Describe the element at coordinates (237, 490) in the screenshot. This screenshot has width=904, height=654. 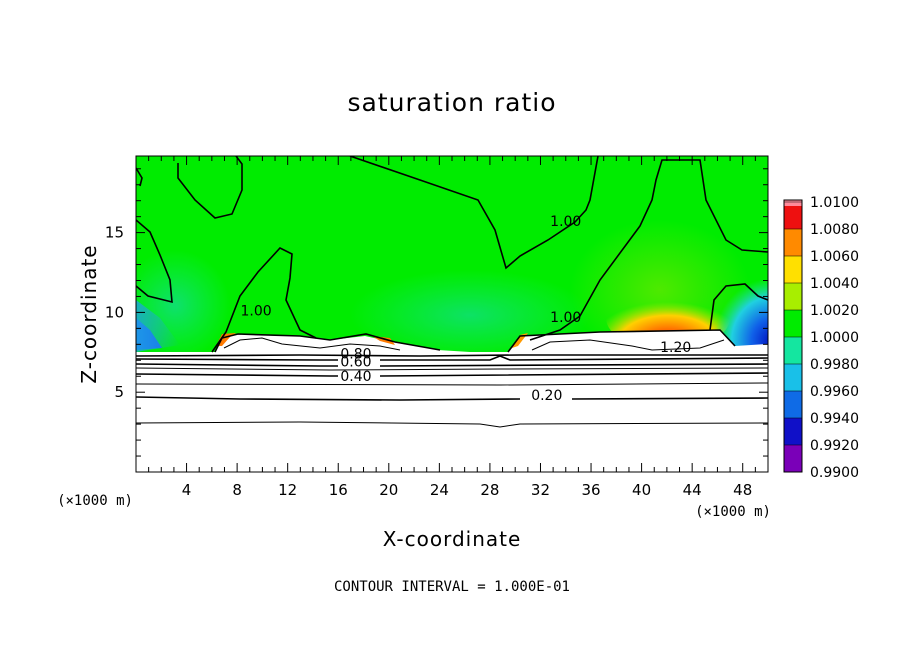
I see `x-tick-label: 8` at that location.